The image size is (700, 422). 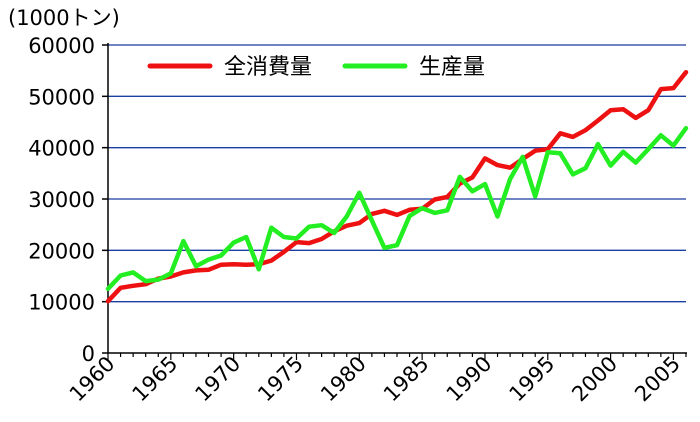 I want to click on y-tick-label: 60000, so click(x=61, y=46).